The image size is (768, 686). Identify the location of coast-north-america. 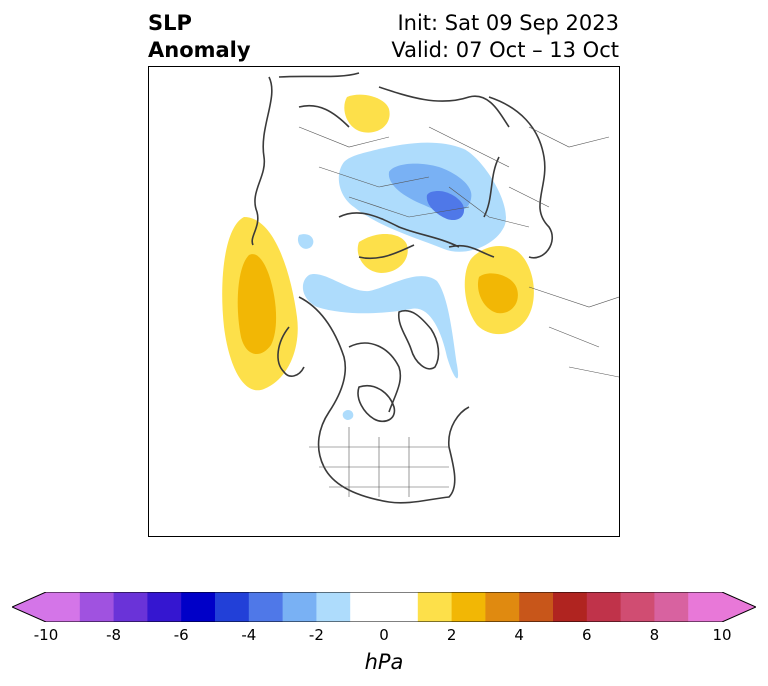
(384, 400).